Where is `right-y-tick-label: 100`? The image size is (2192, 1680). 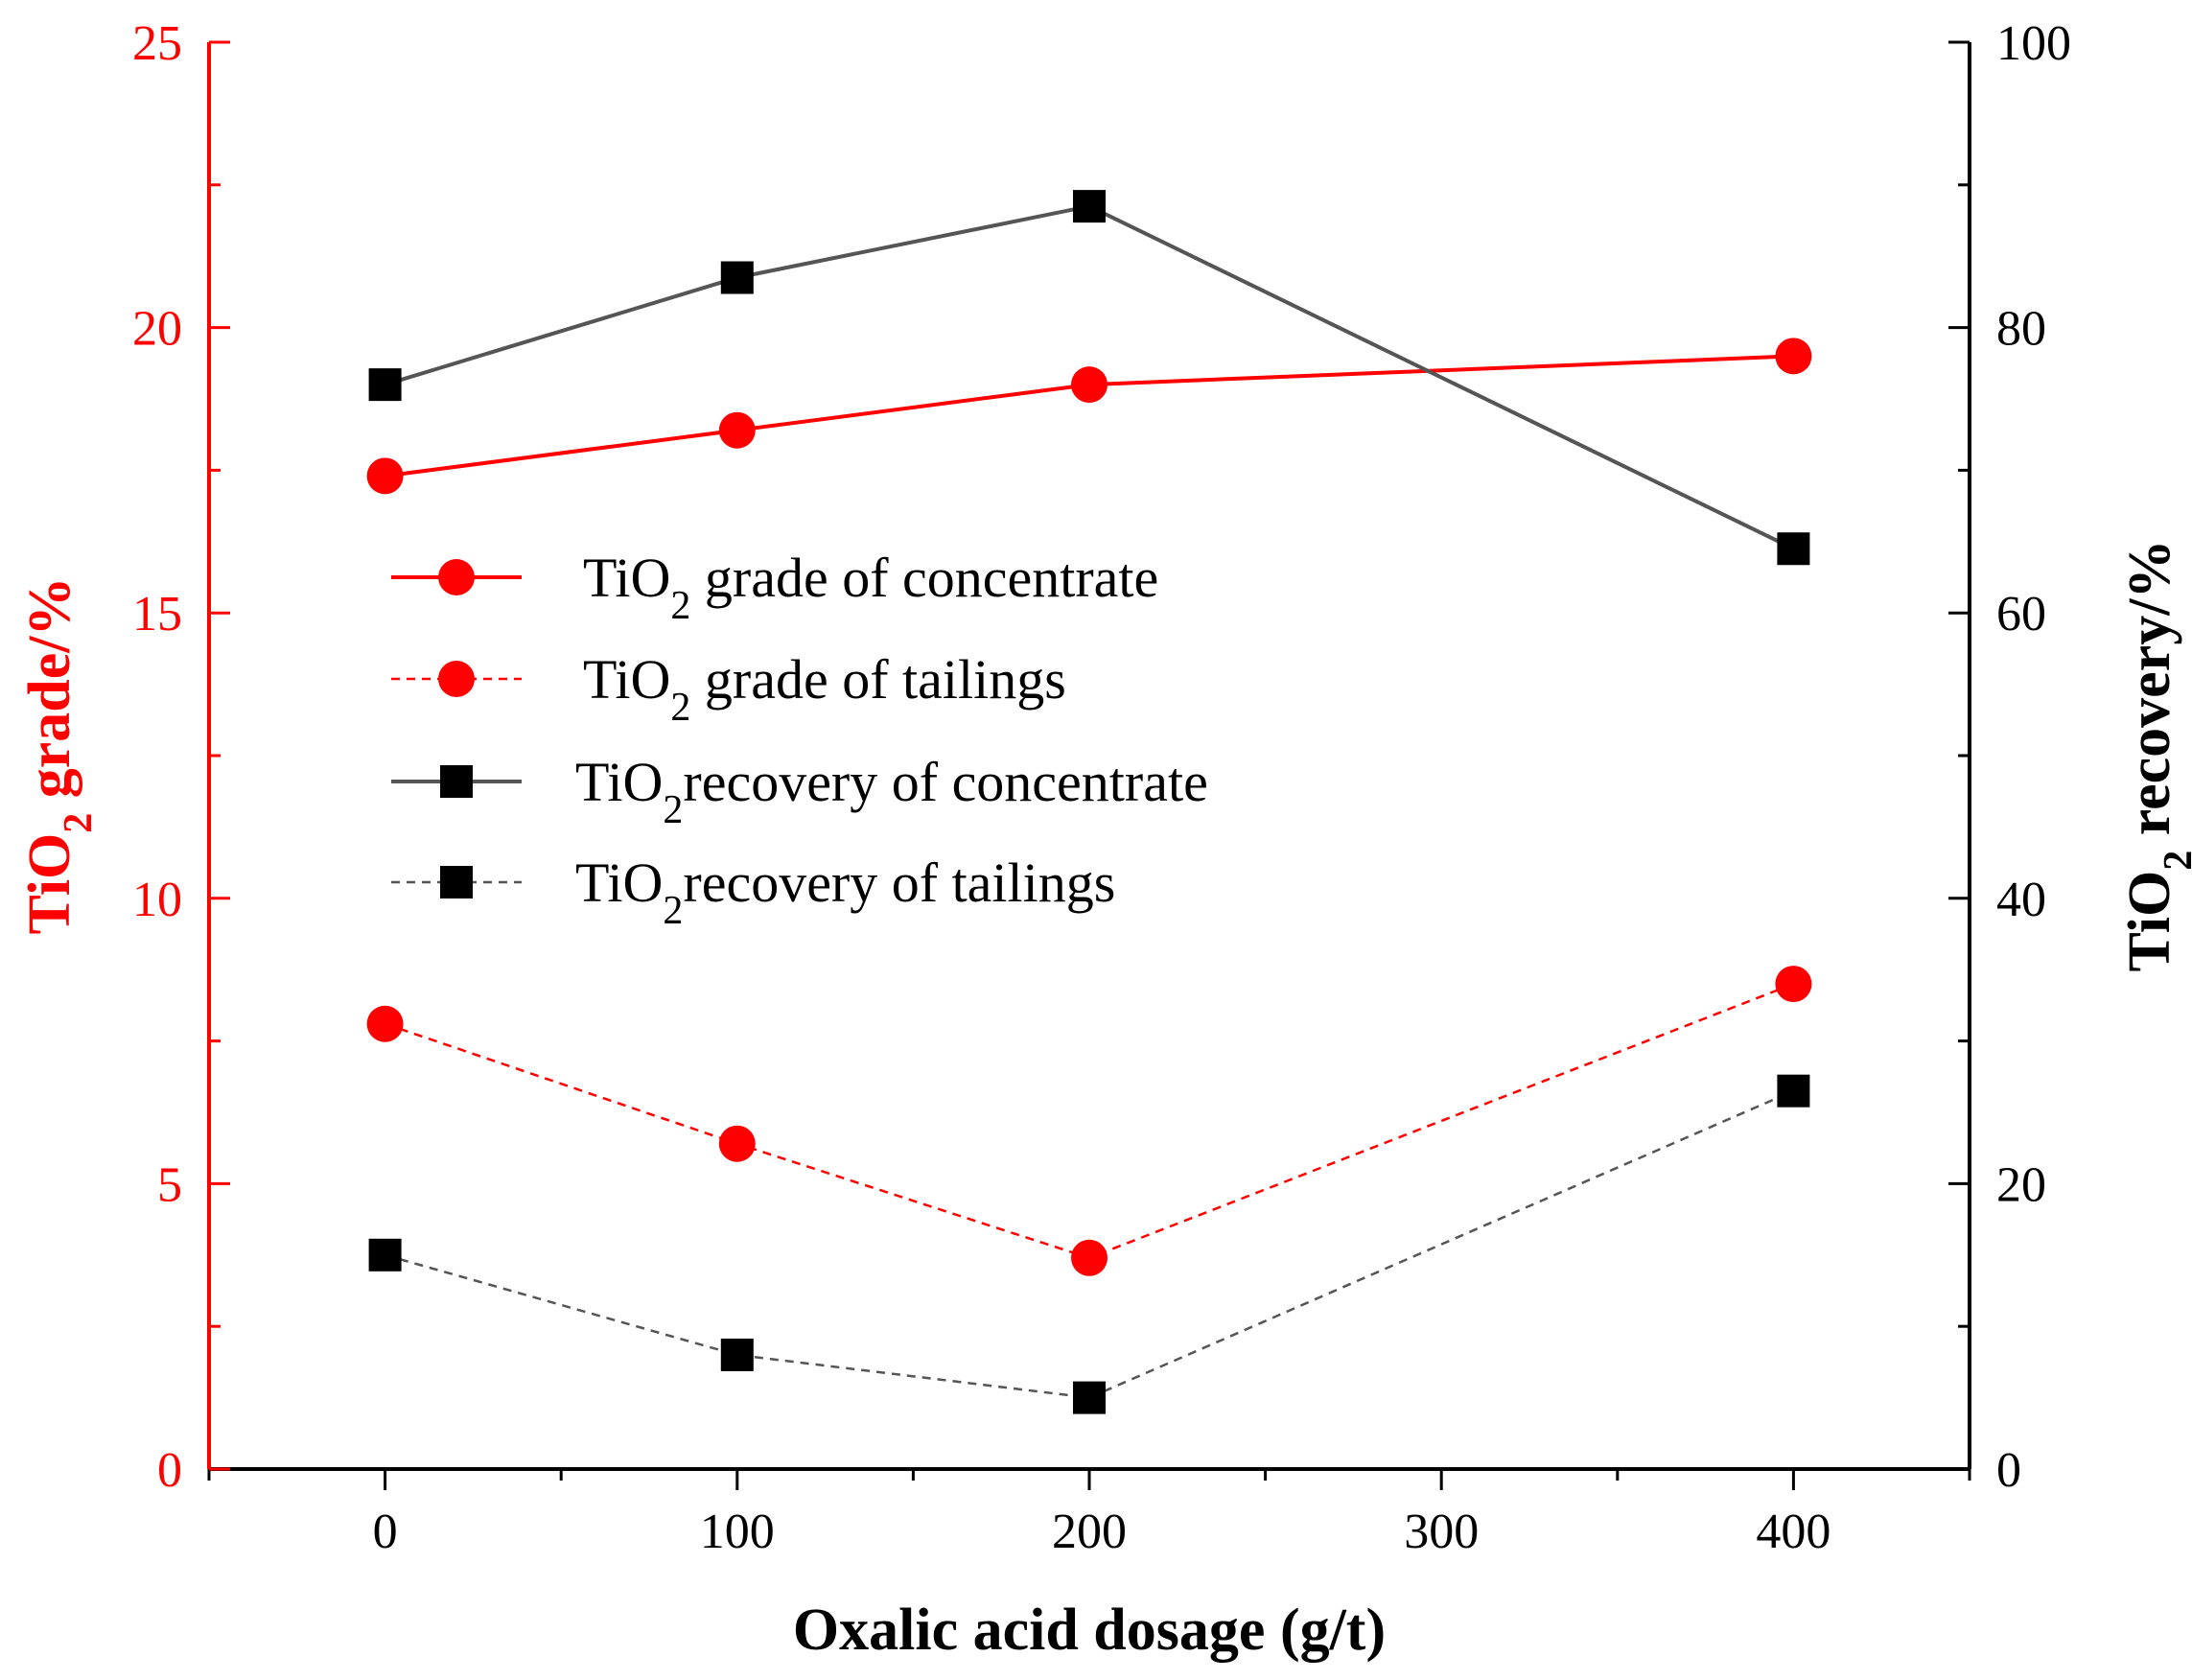 right-y-tick-label: 100 is located at coordinates (2033, 43).